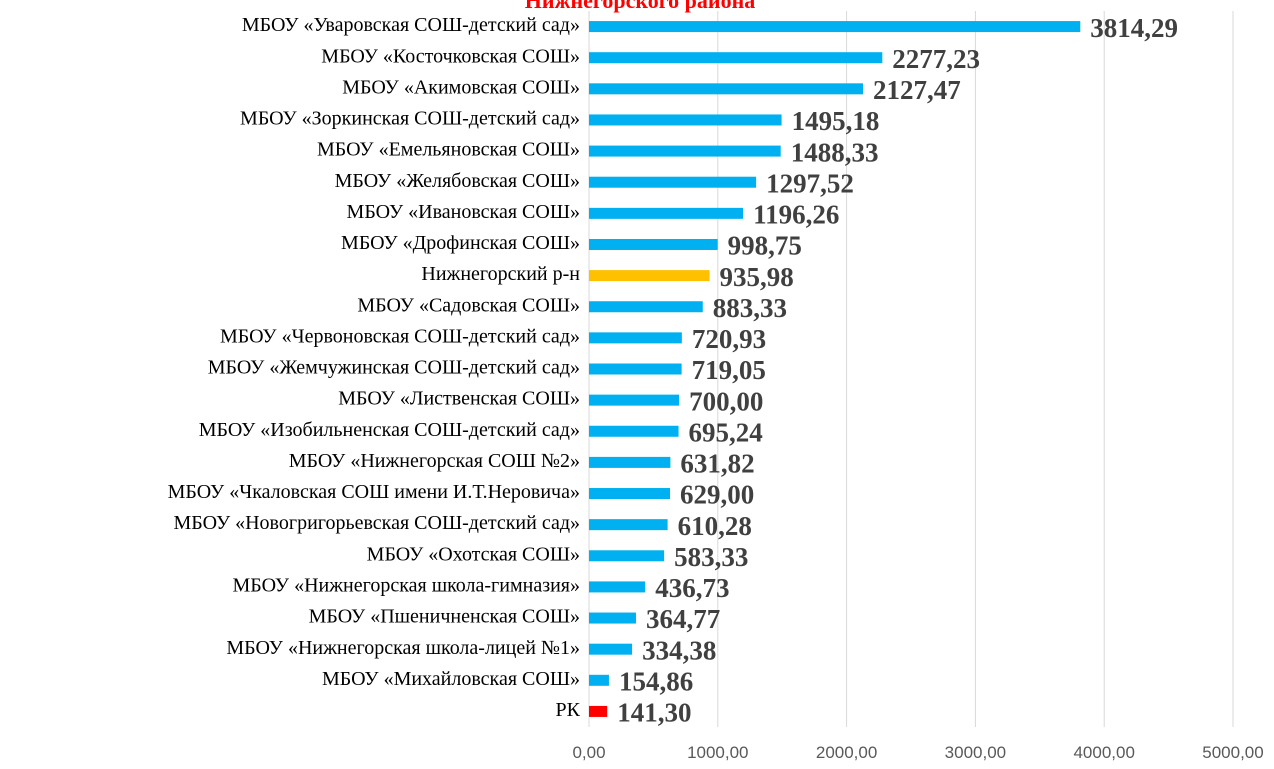 The width and height of the screenshot is (1274, 769). What do you see at coordinates (444, 617) in the screenshot?
I see `y-tick-label: МБОУ «Пшеничненская СОШ»` at bounding box center [444, 617].